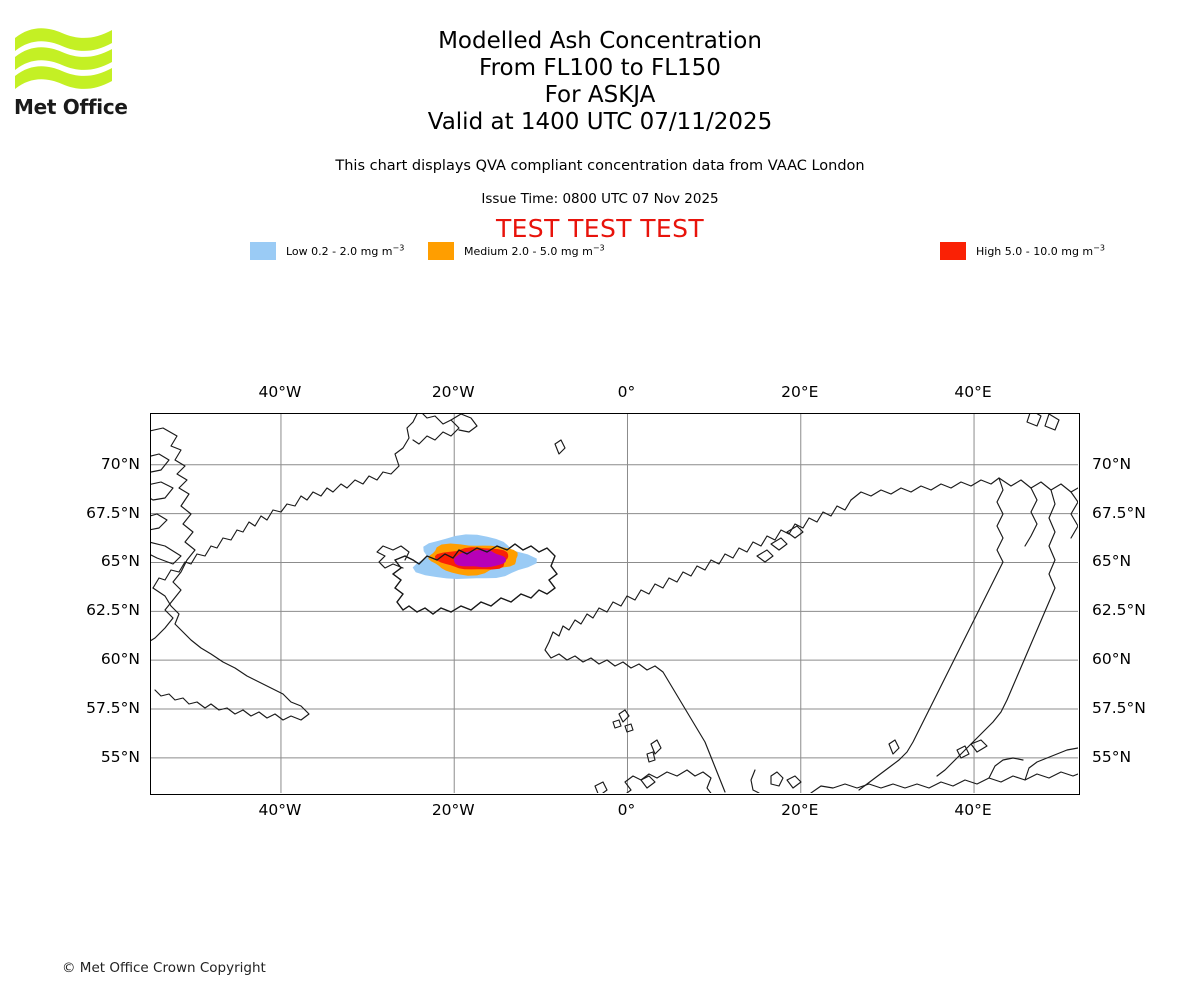 The width and height of the screenshot is (1200, 1000). I want to click on lat-tick-right: 62.5°N, so click(1119, 610).